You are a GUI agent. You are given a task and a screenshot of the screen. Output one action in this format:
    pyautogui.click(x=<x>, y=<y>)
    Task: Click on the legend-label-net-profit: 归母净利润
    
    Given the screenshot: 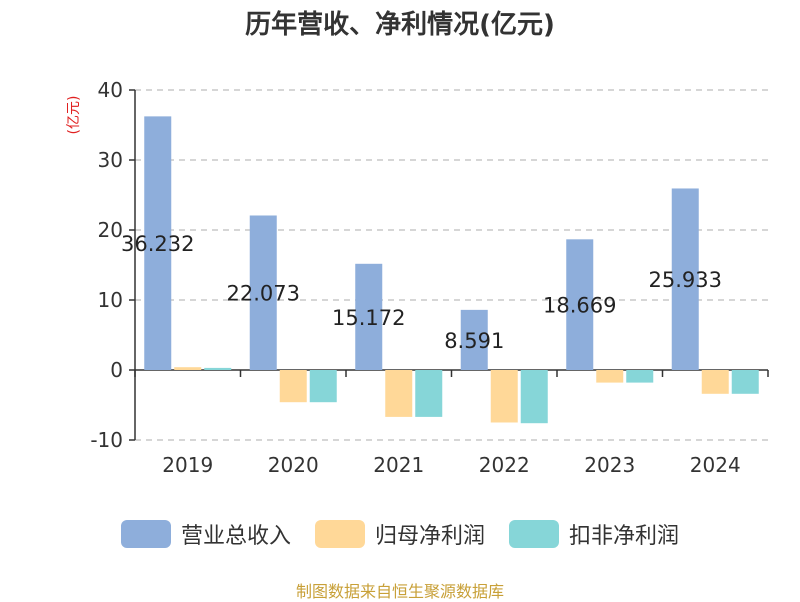 What is the action you would take?
    pyautogui.click(x=429, y=536)
    